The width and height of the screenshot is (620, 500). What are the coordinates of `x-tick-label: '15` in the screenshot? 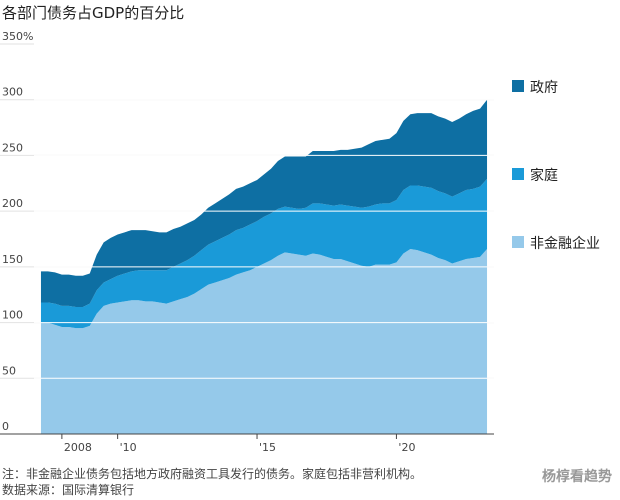 It's located at (267, 447).